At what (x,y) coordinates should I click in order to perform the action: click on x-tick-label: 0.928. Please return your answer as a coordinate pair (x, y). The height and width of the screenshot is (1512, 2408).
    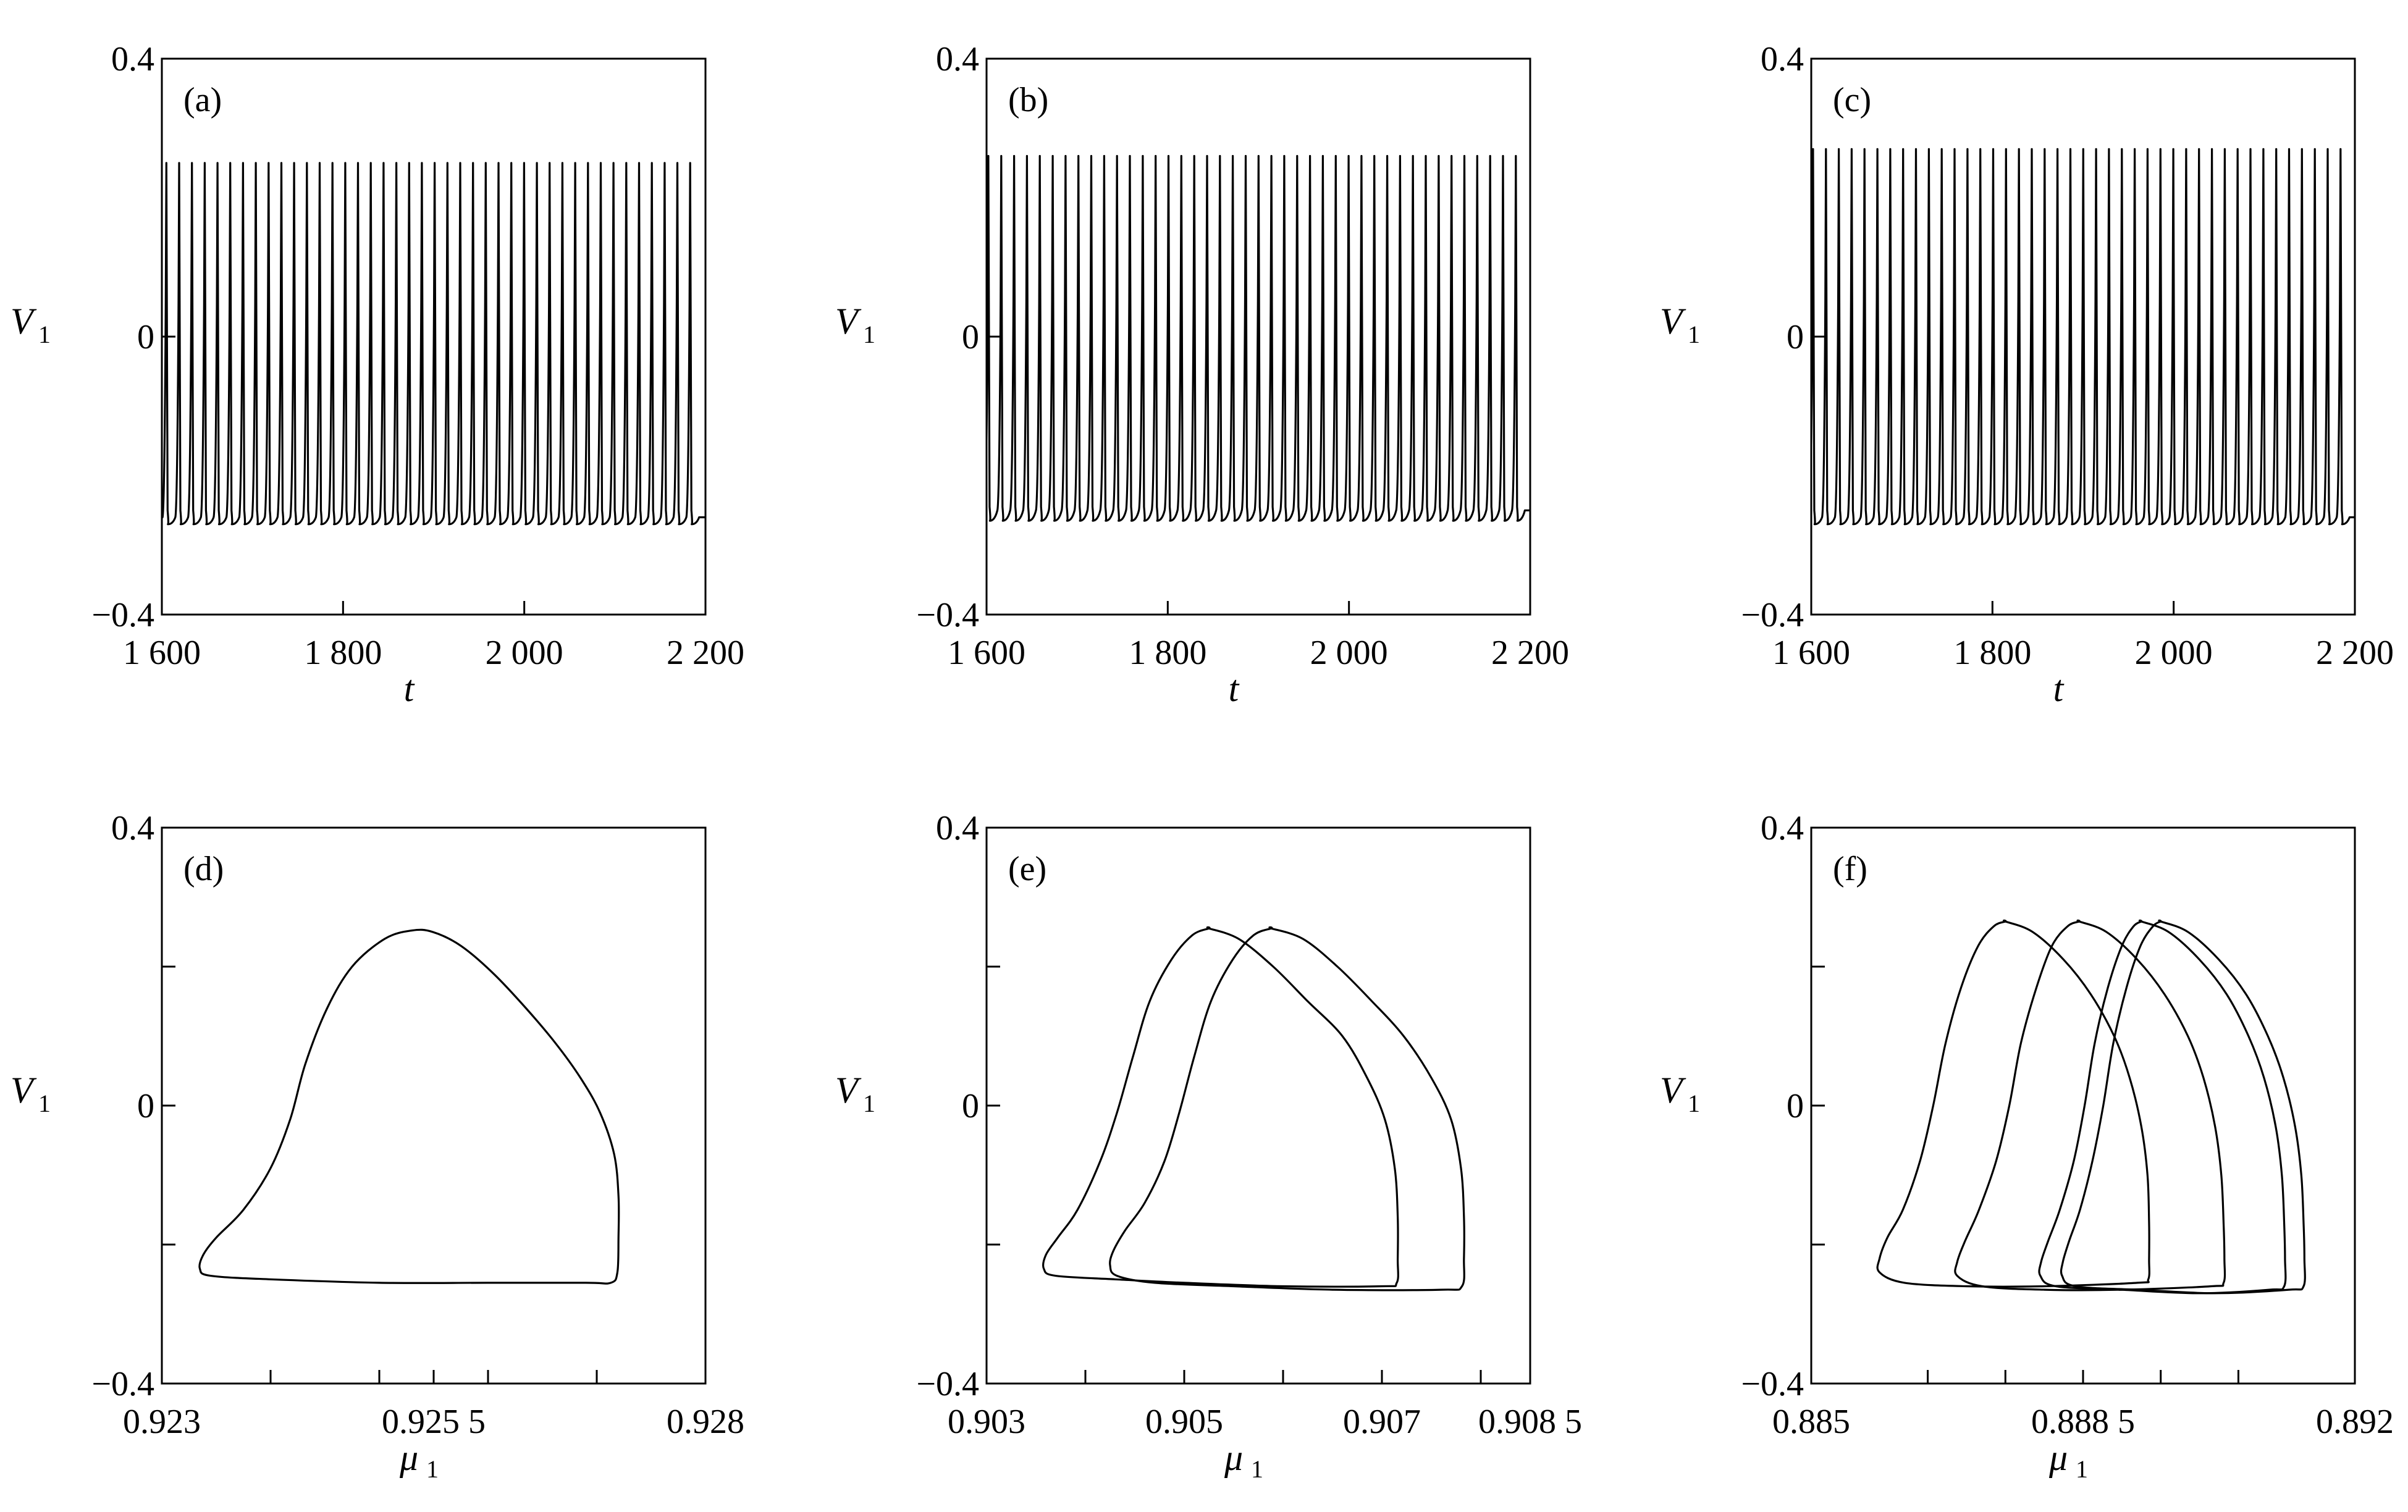
    Looking at the image, I should click on (705, 1422).